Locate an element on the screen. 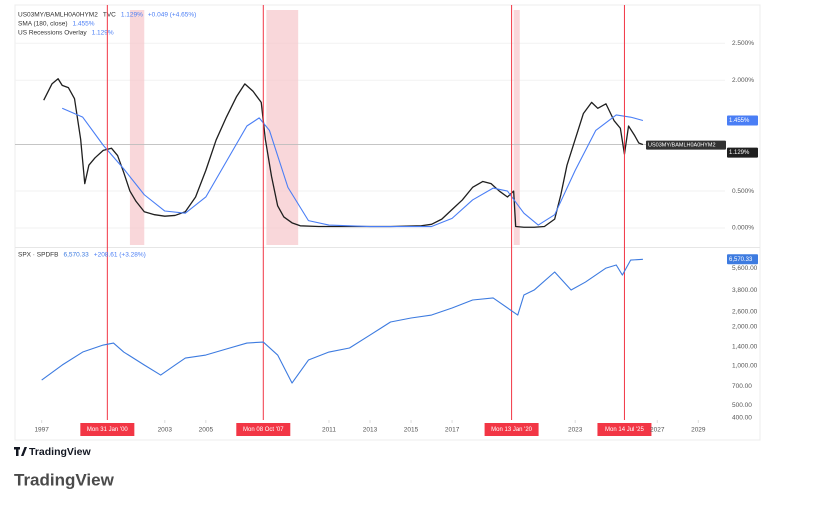 This screenshot has height=520, width=836. y-tick-label: 1,000.00 is located at coordinates (745, 366).